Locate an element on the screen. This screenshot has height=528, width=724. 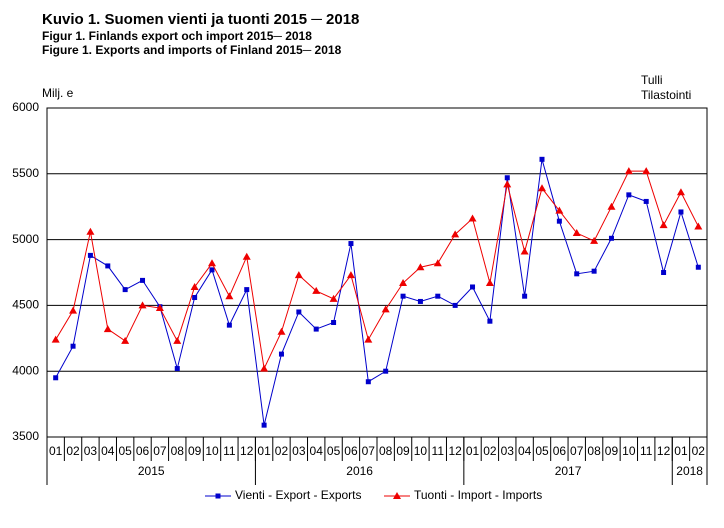
source: Tilastointi is located at coordinates (666, 95).